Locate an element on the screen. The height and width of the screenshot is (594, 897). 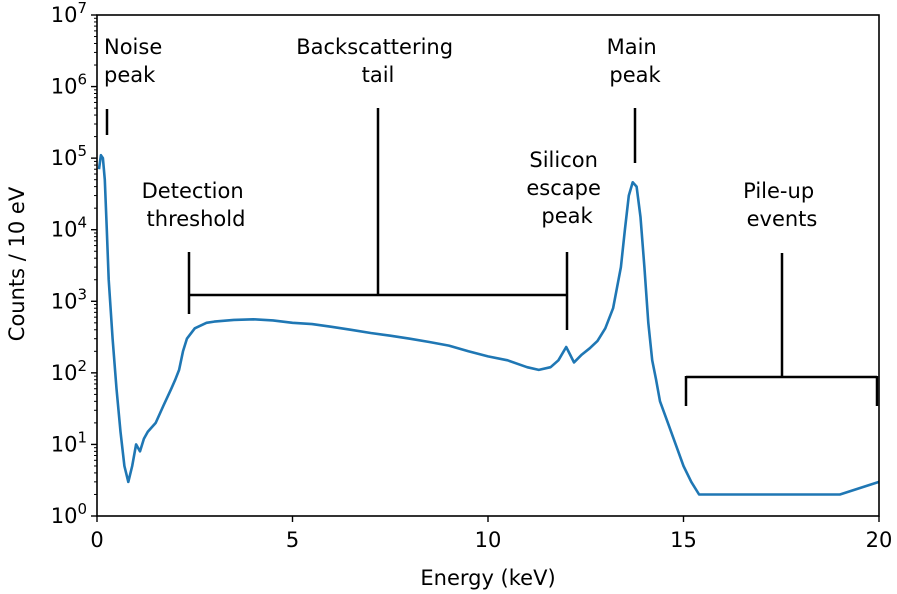
annotation-noise-peak: Noise peak is located at coordinates (136, 61).